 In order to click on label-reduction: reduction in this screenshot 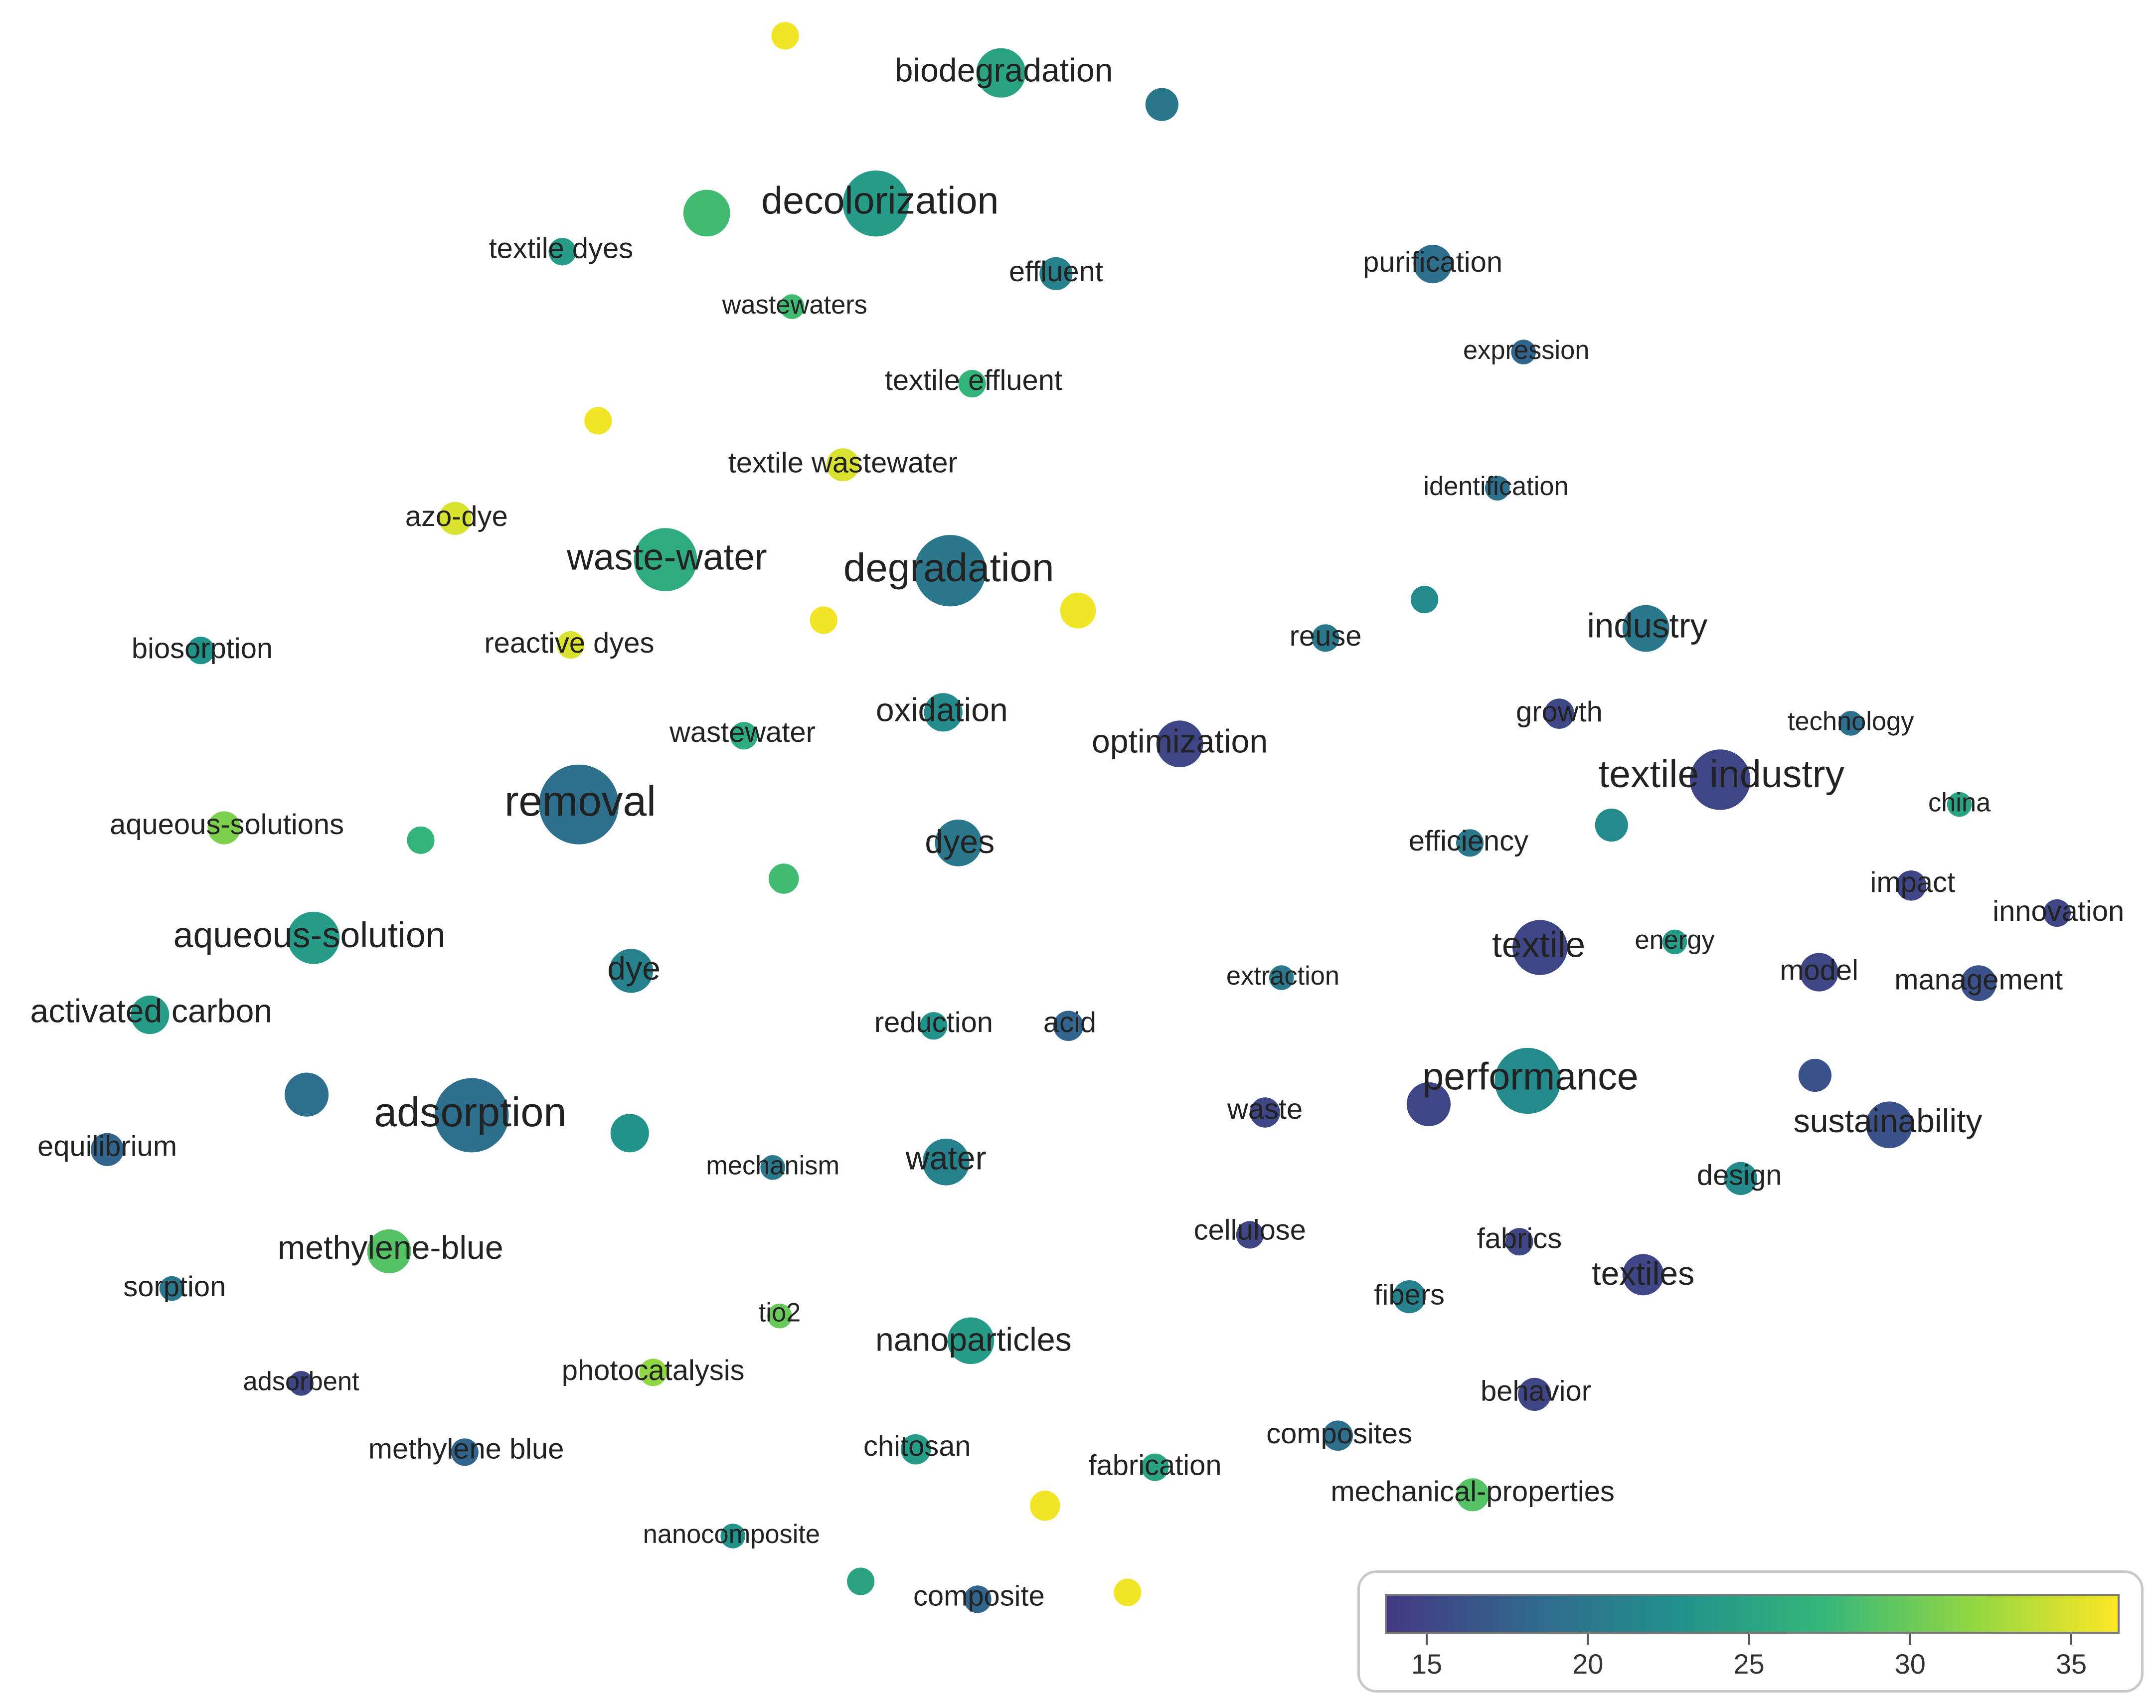, I will do `click(933, 1023)`.